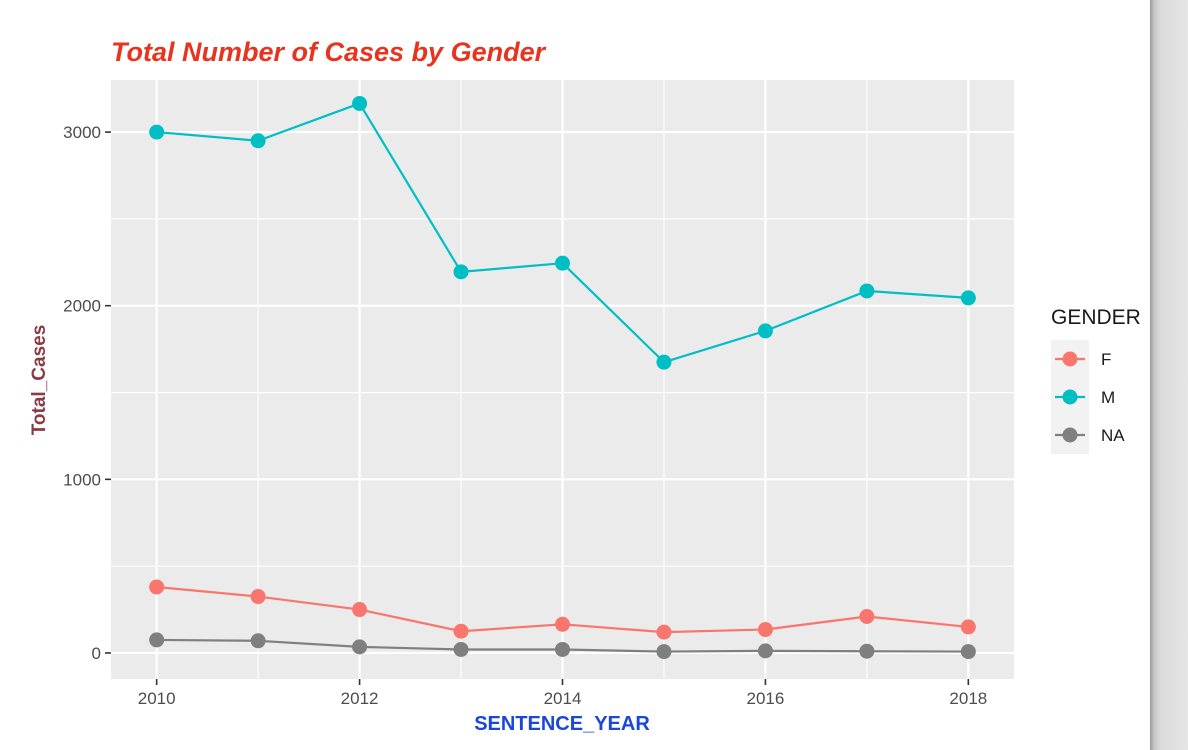 The image size is (1188, 750). What do you see at coordinates (1108, 397) in the screenshot?
I see `legend-label: M` at bounding box center [1108, 397].